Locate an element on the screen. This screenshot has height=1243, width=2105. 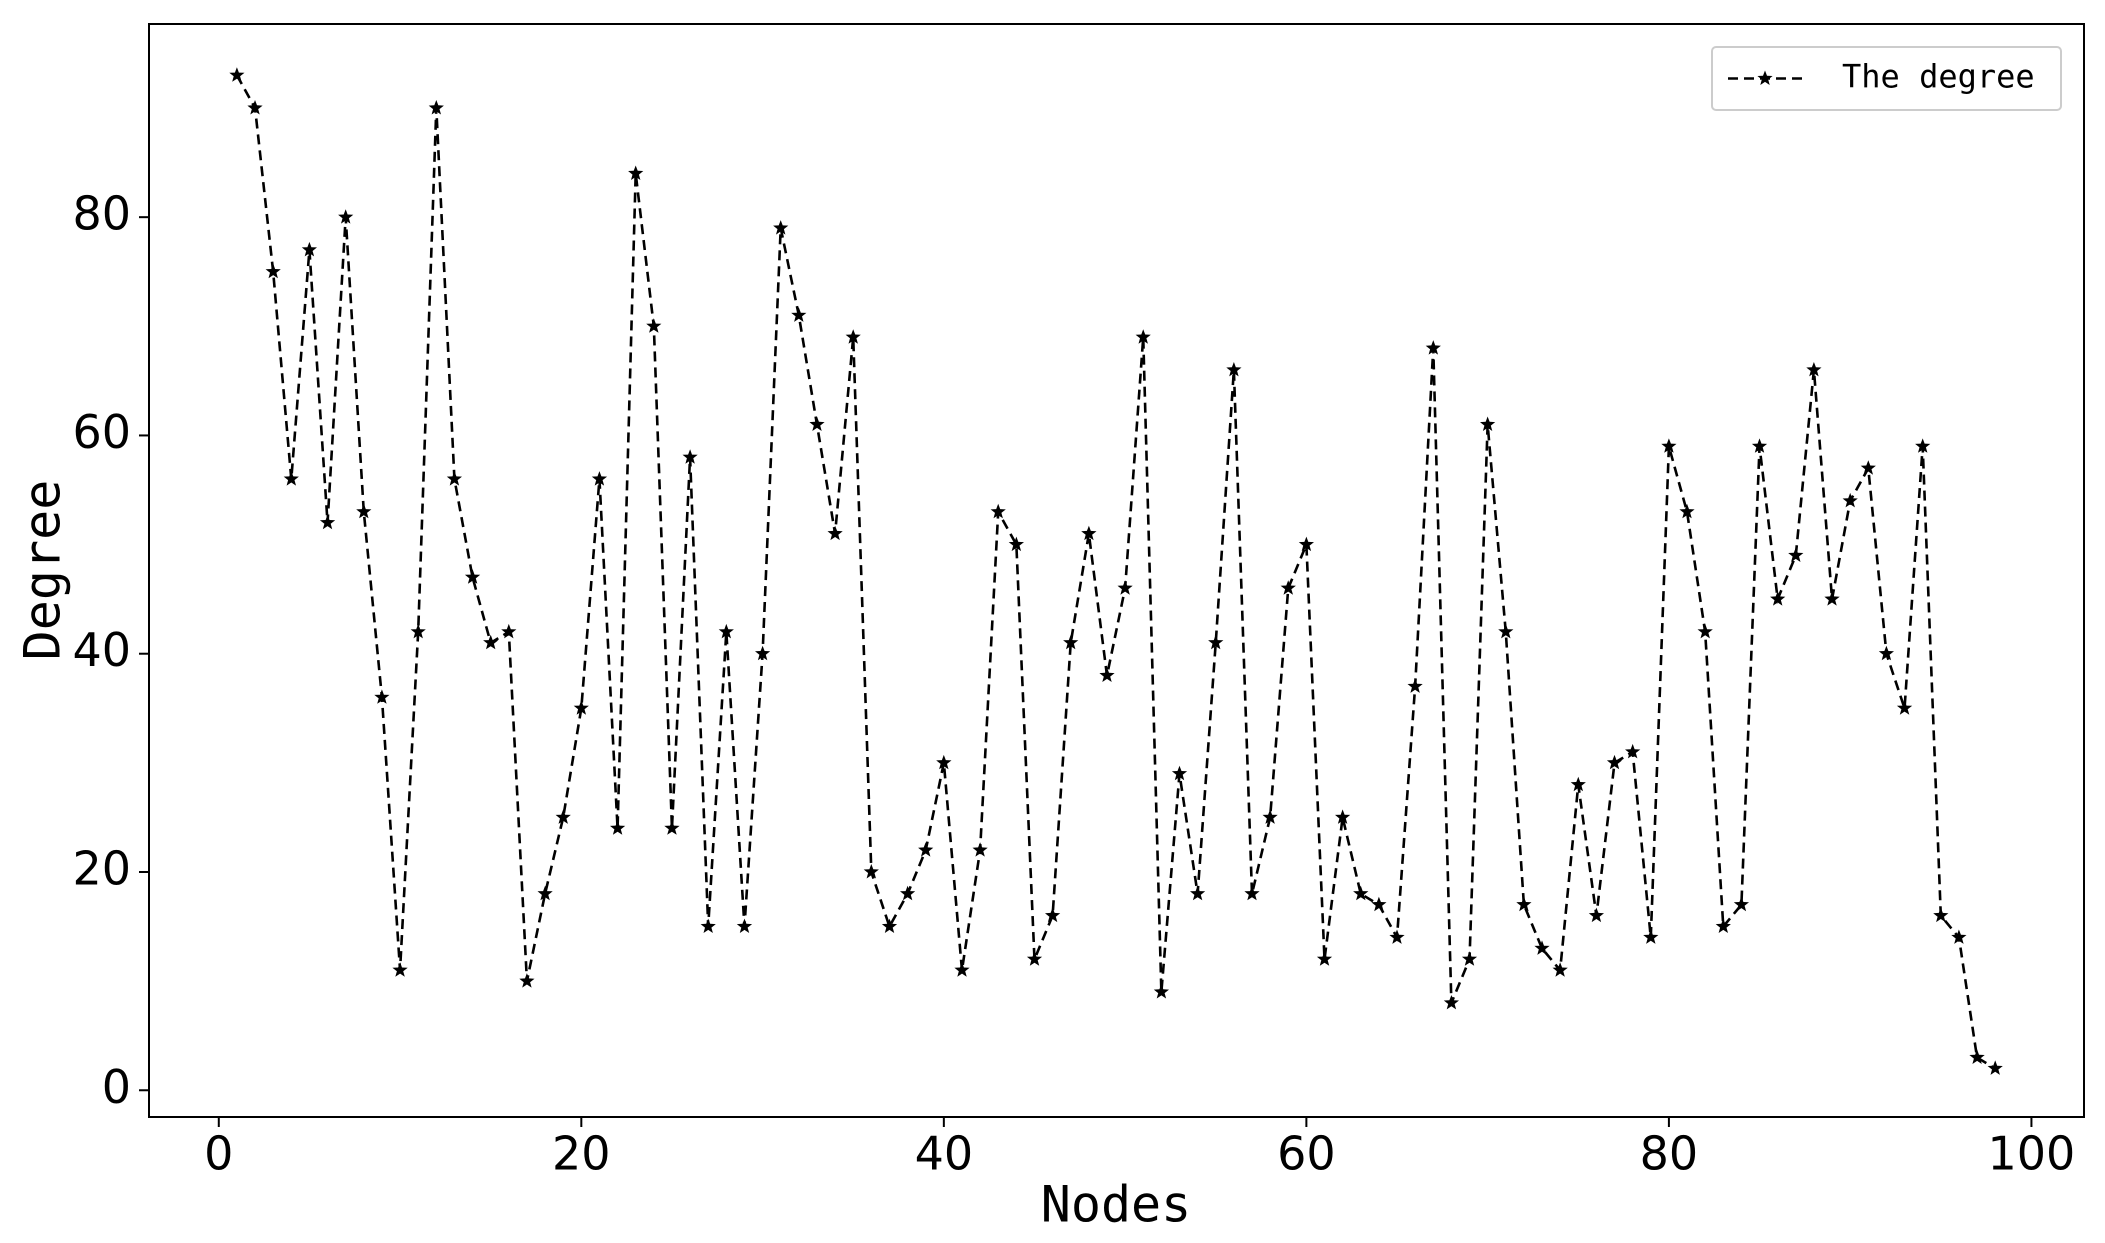
x-tick-label: 60 is located at coordinates (1306, 1154).